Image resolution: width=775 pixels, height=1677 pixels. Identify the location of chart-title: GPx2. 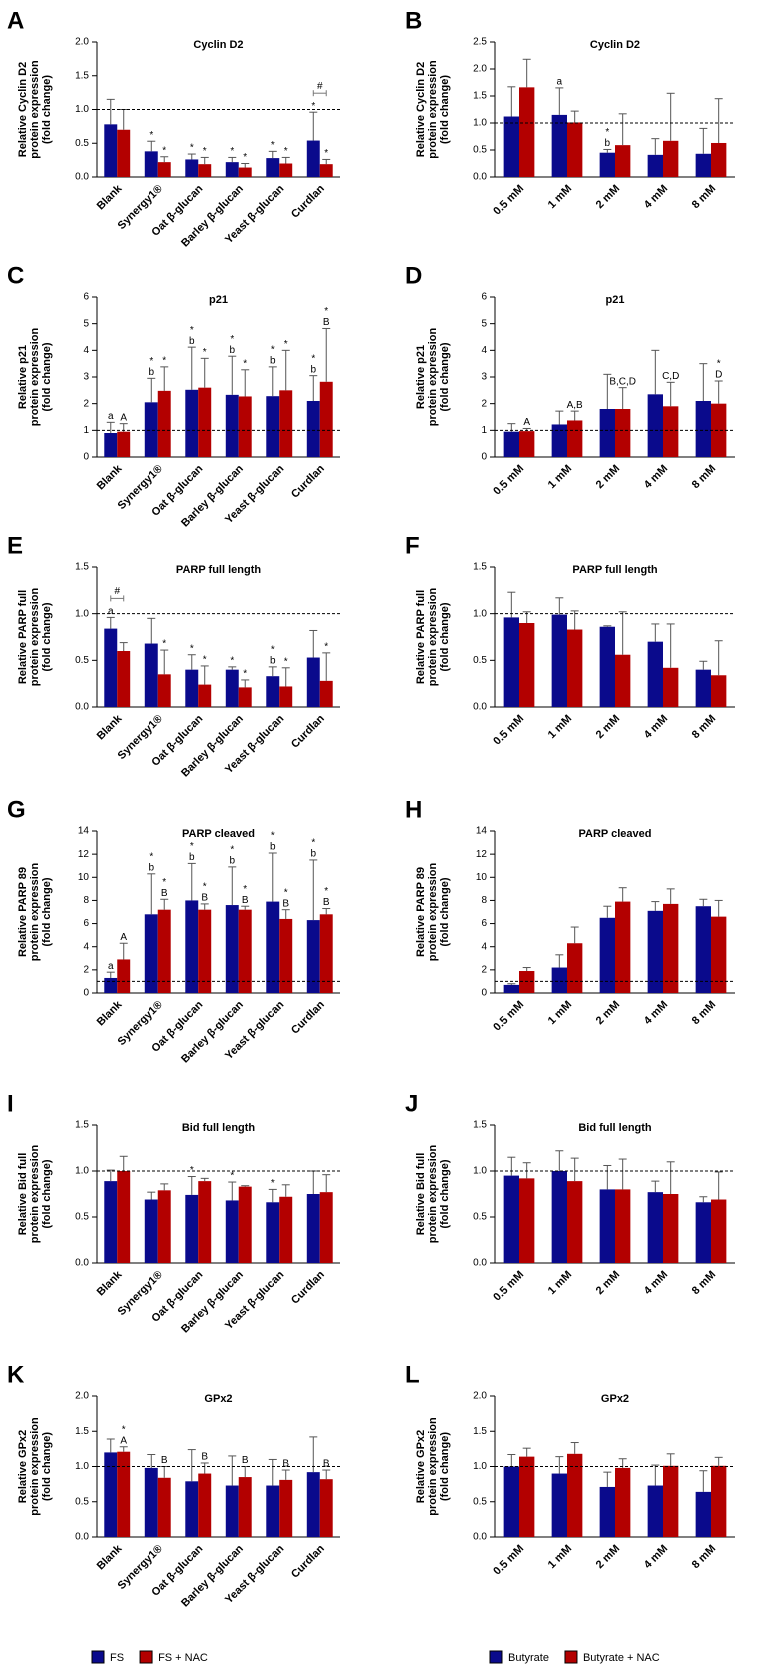
(615, 1399).